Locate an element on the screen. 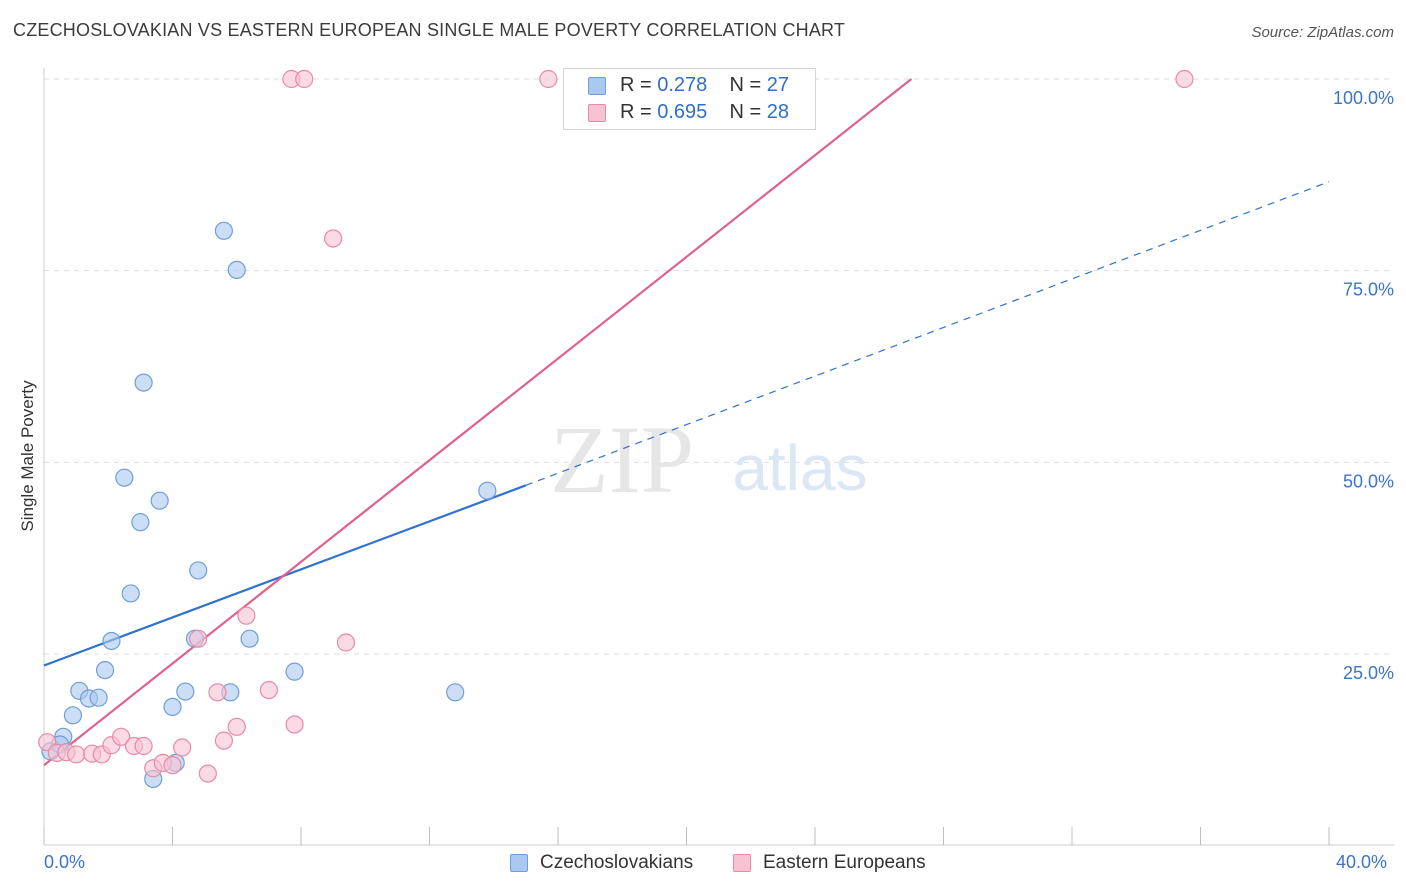  legend-swatch-eastern-europeans is located at coordinates (597, 113).